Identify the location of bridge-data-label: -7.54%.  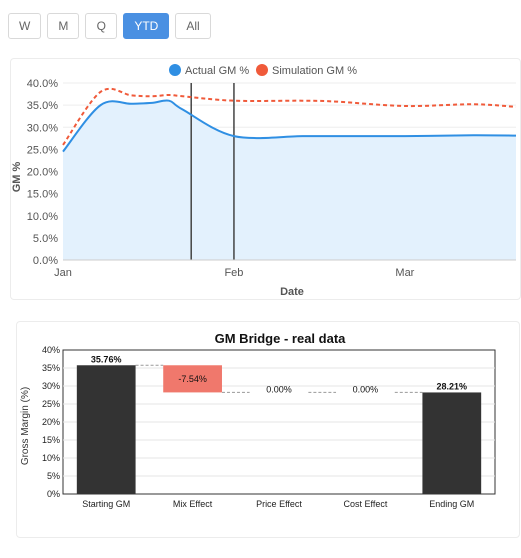
(192, 379).